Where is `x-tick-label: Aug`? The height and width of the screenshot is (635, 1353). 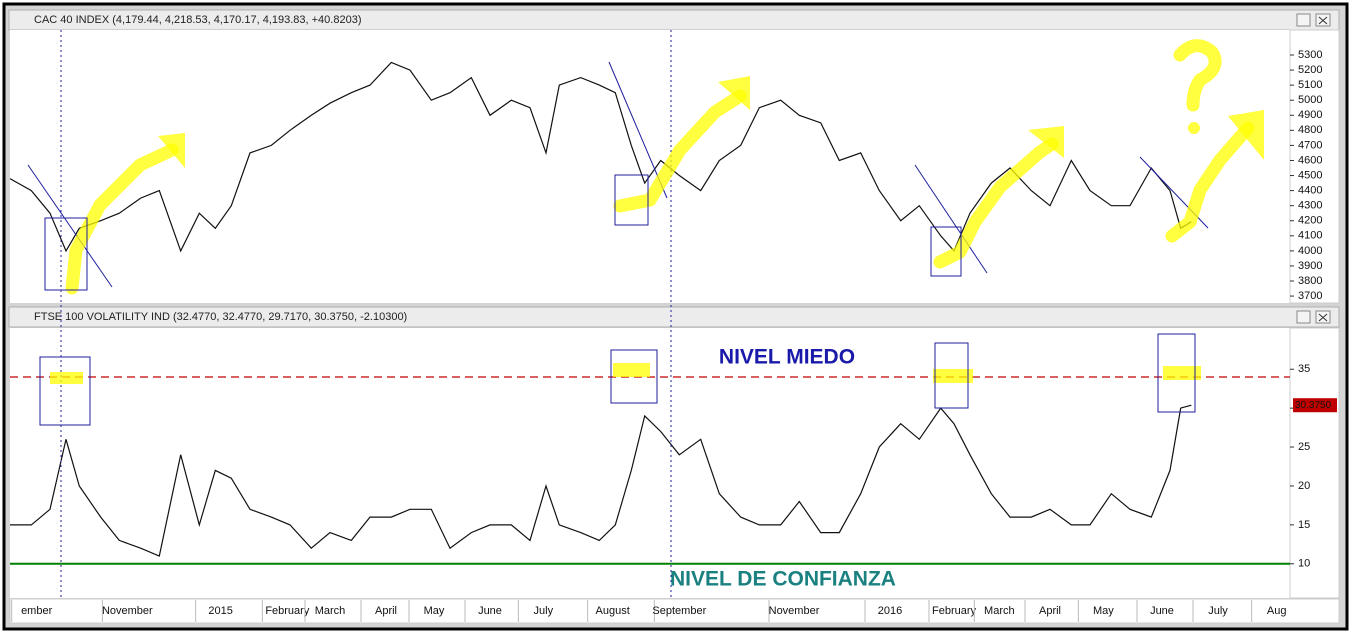 x-tick-label: Aug is located at coordinates (1277, 611).